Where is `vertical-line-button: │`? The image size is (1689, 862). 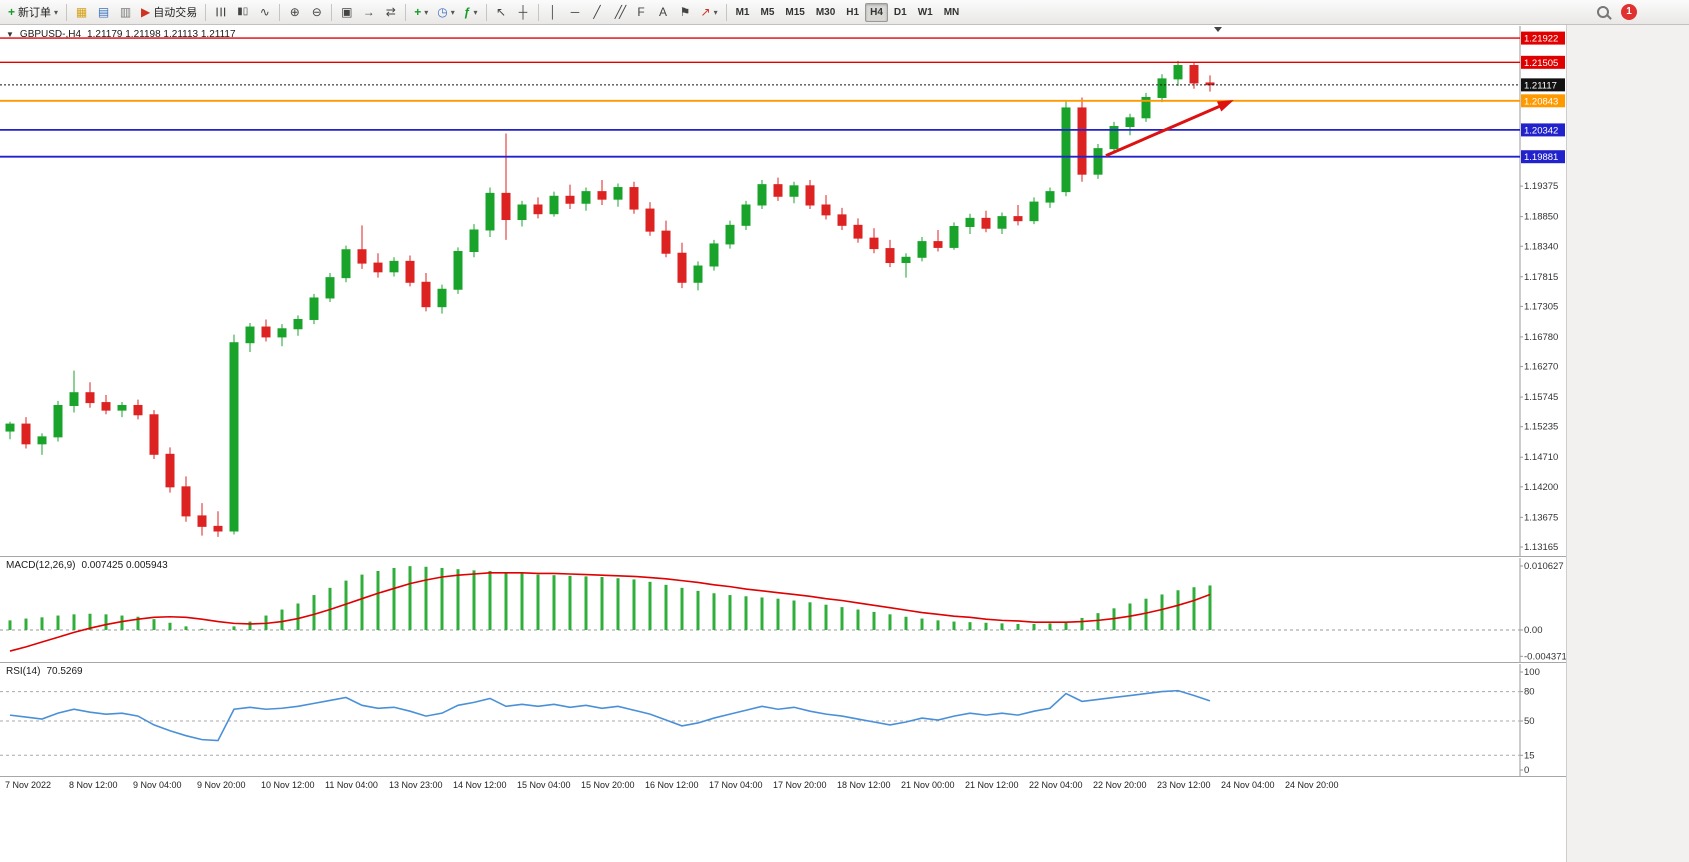
vertical-line-button: │ is located at coordinates (553, 12).